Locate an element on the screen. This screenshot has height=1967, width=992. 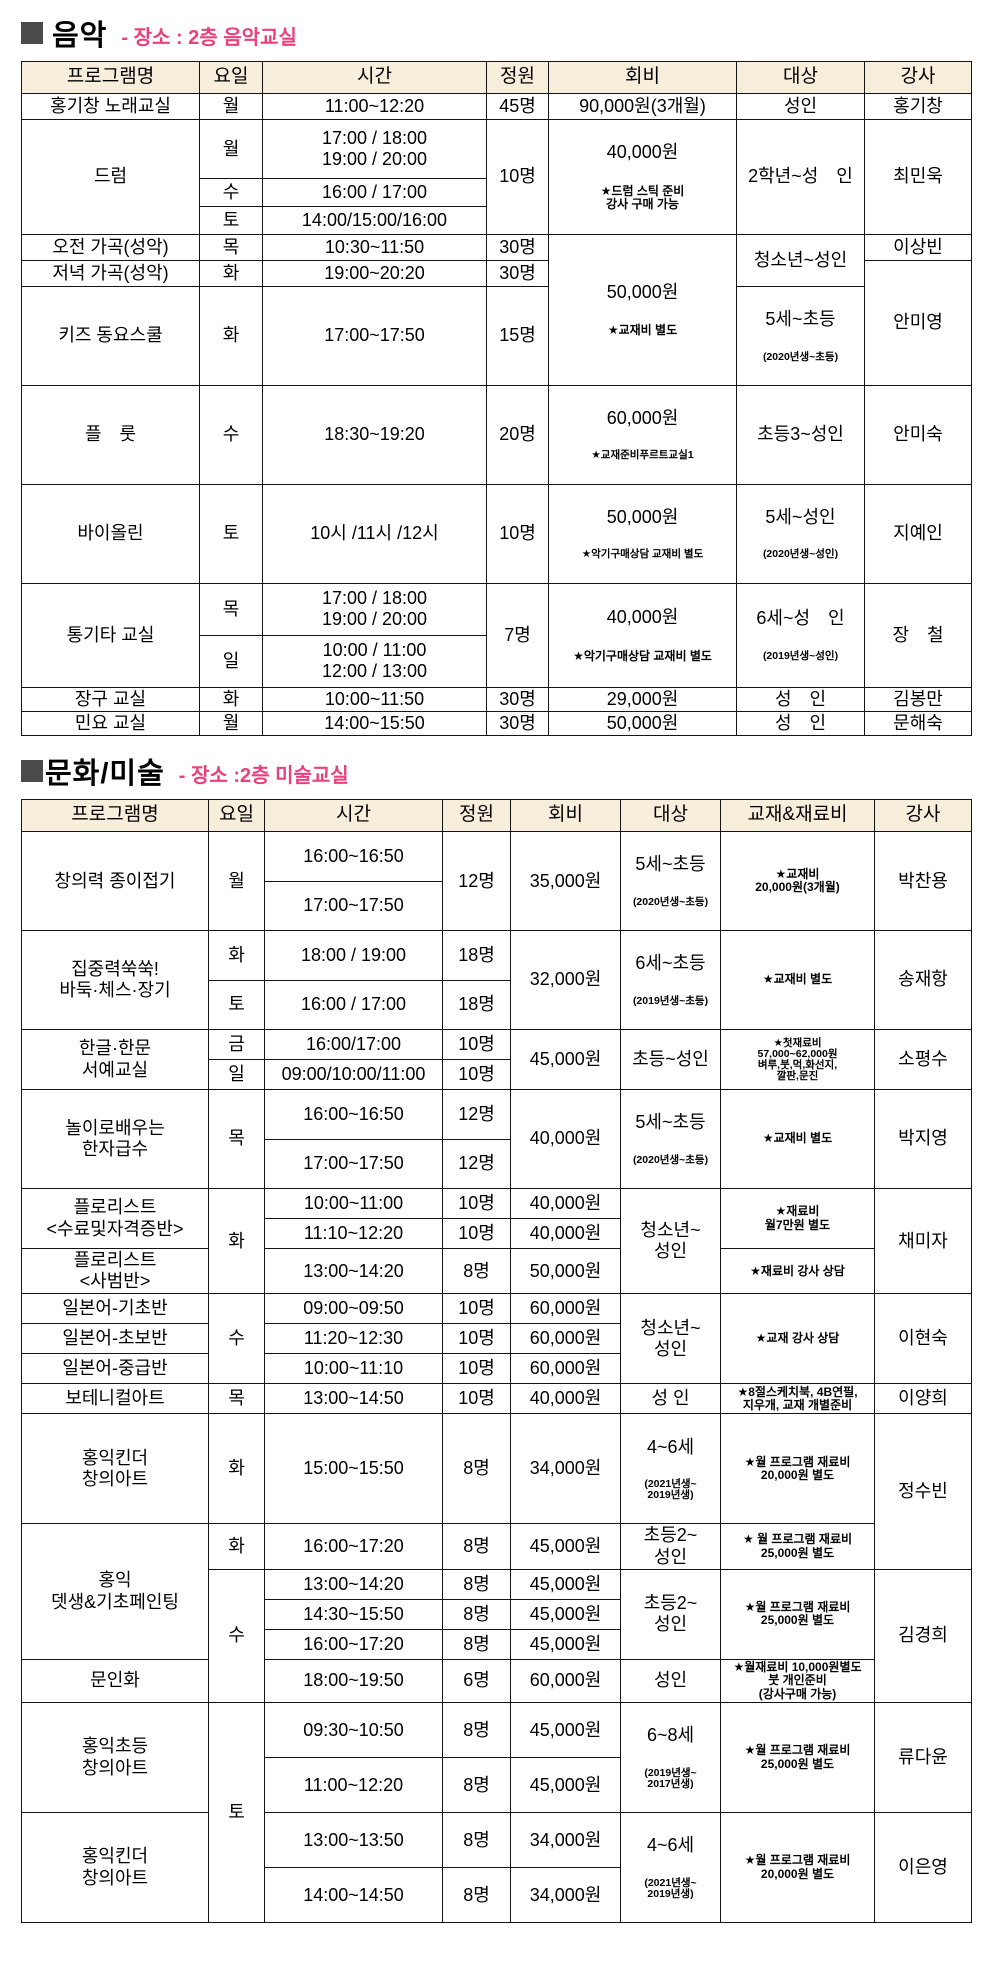
program-name: 집중력쑥쑥! 바둑·체스·장기 is located at coordinates (115, 980).